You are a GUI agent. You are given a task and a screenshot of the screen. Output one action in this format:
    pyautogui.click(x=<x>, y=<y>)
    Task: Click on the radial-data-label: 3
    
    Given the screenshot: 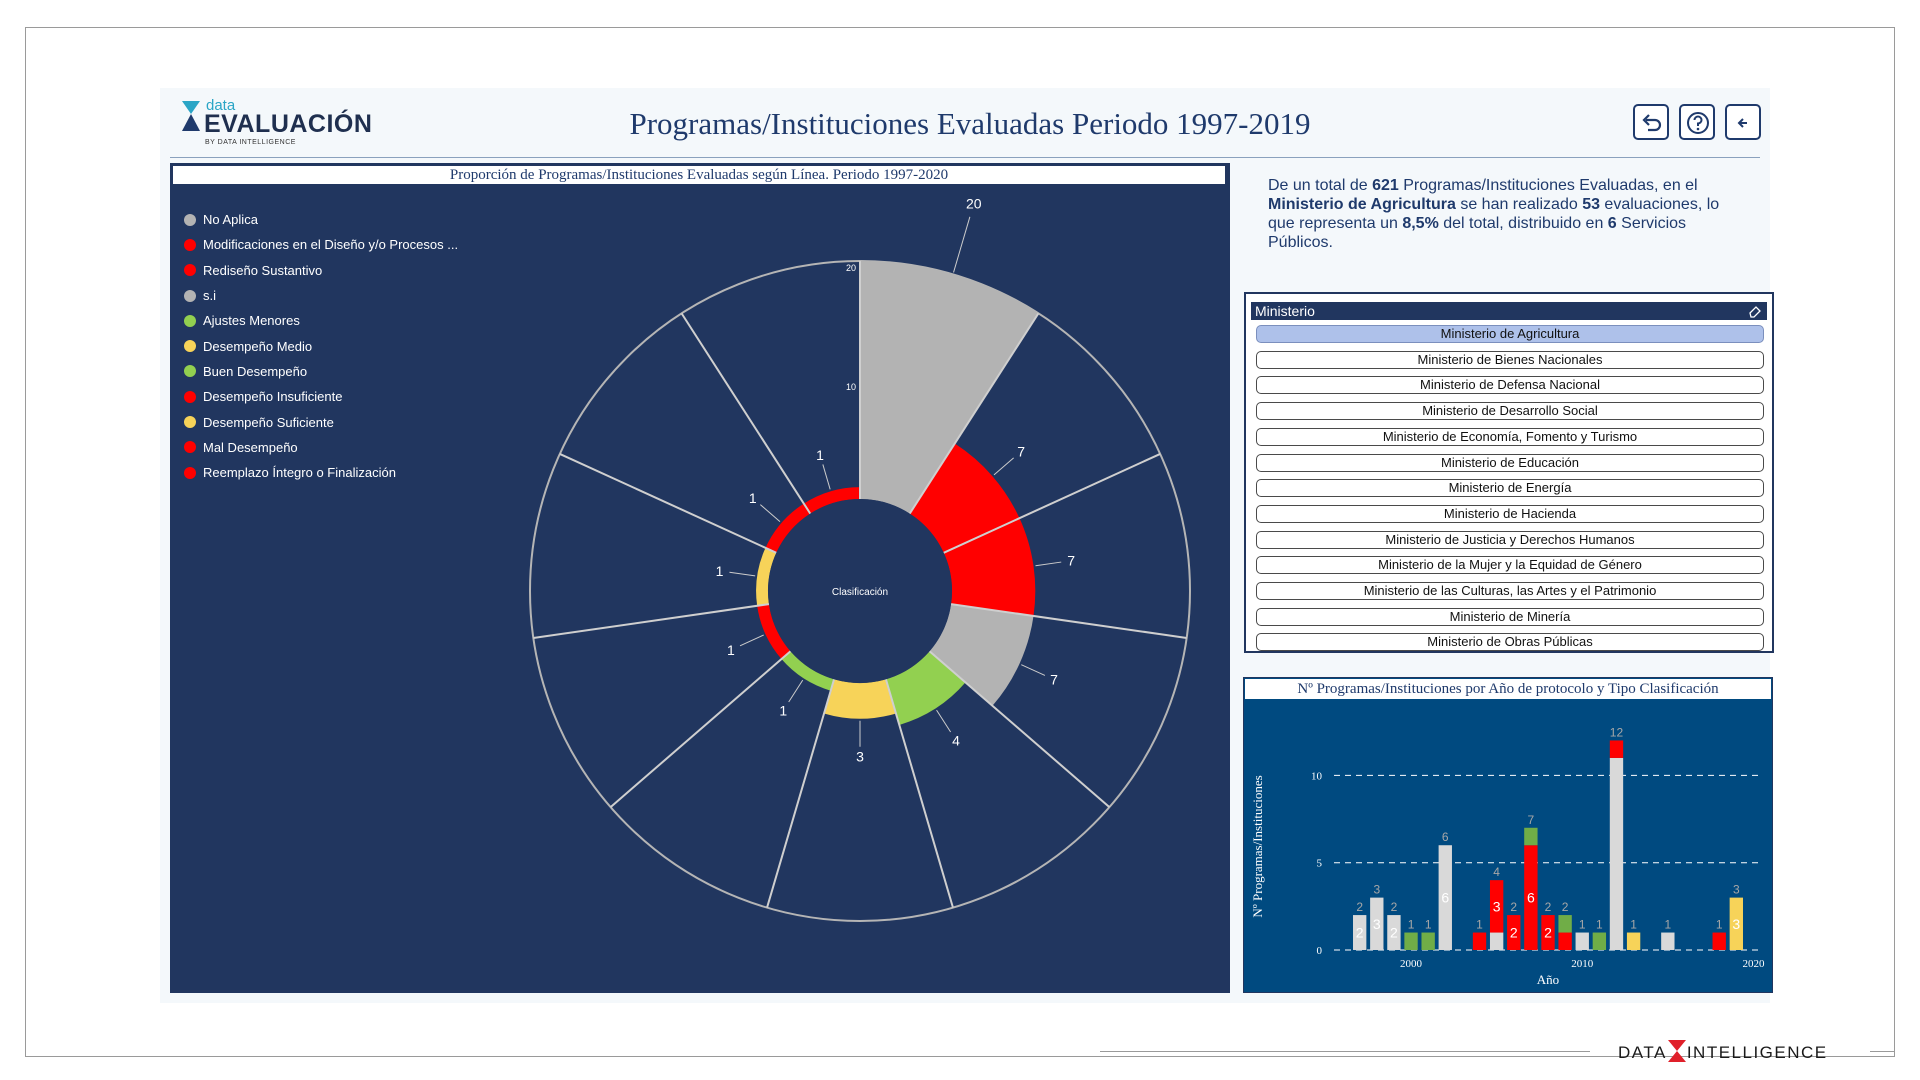 What is the action you would take?
    pyautogui.click(x=860, y=757)
    